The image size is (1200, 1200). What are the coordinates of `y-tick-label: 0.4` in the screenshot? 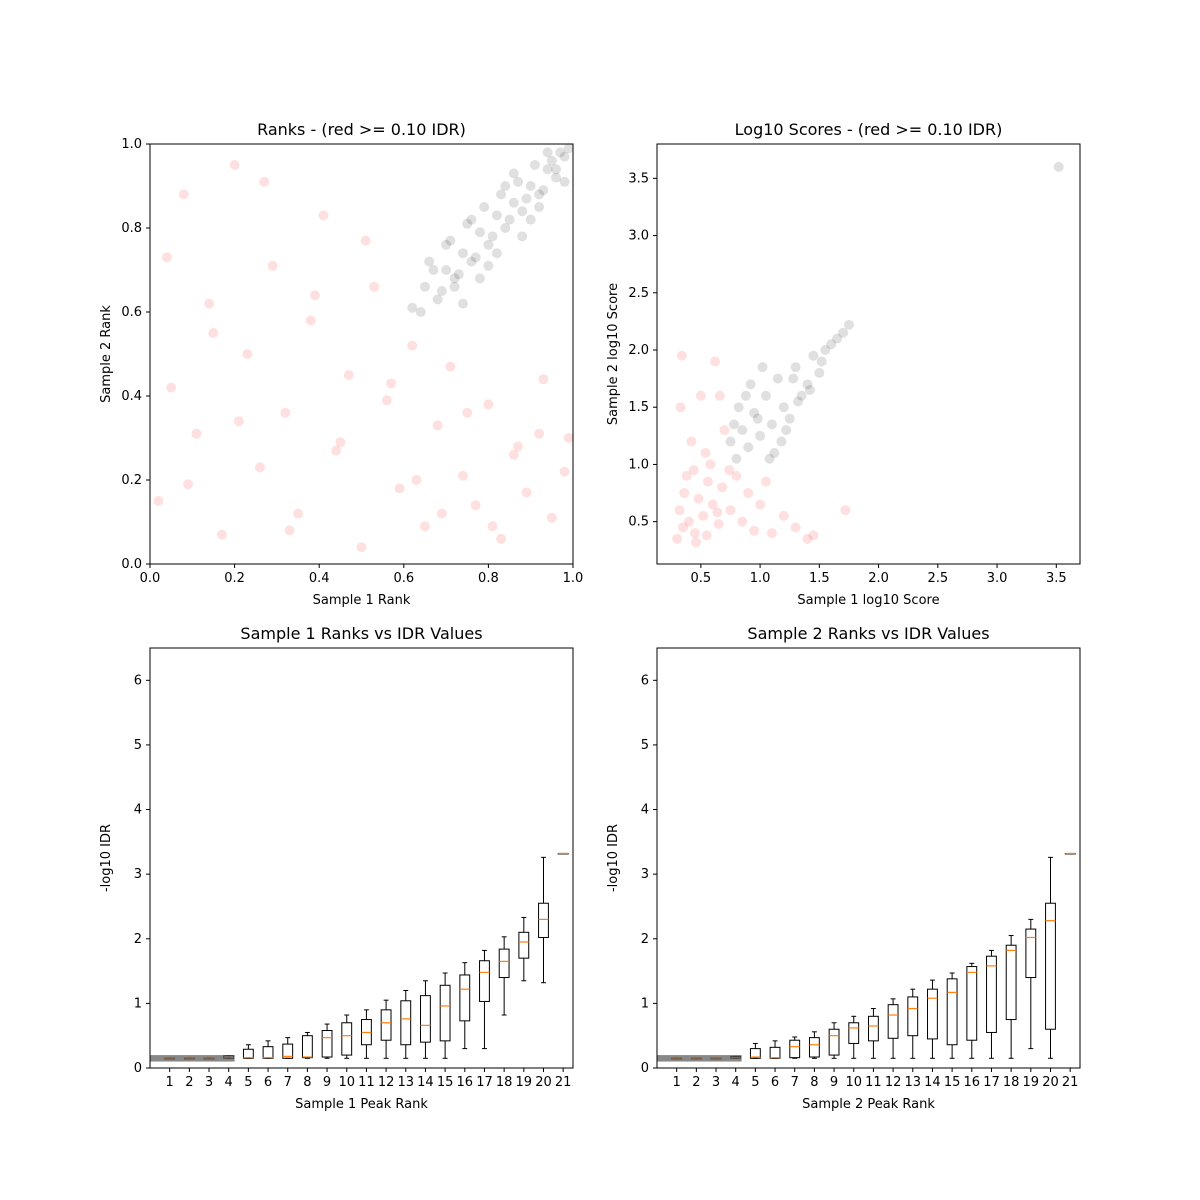 It's located at (131, 396).